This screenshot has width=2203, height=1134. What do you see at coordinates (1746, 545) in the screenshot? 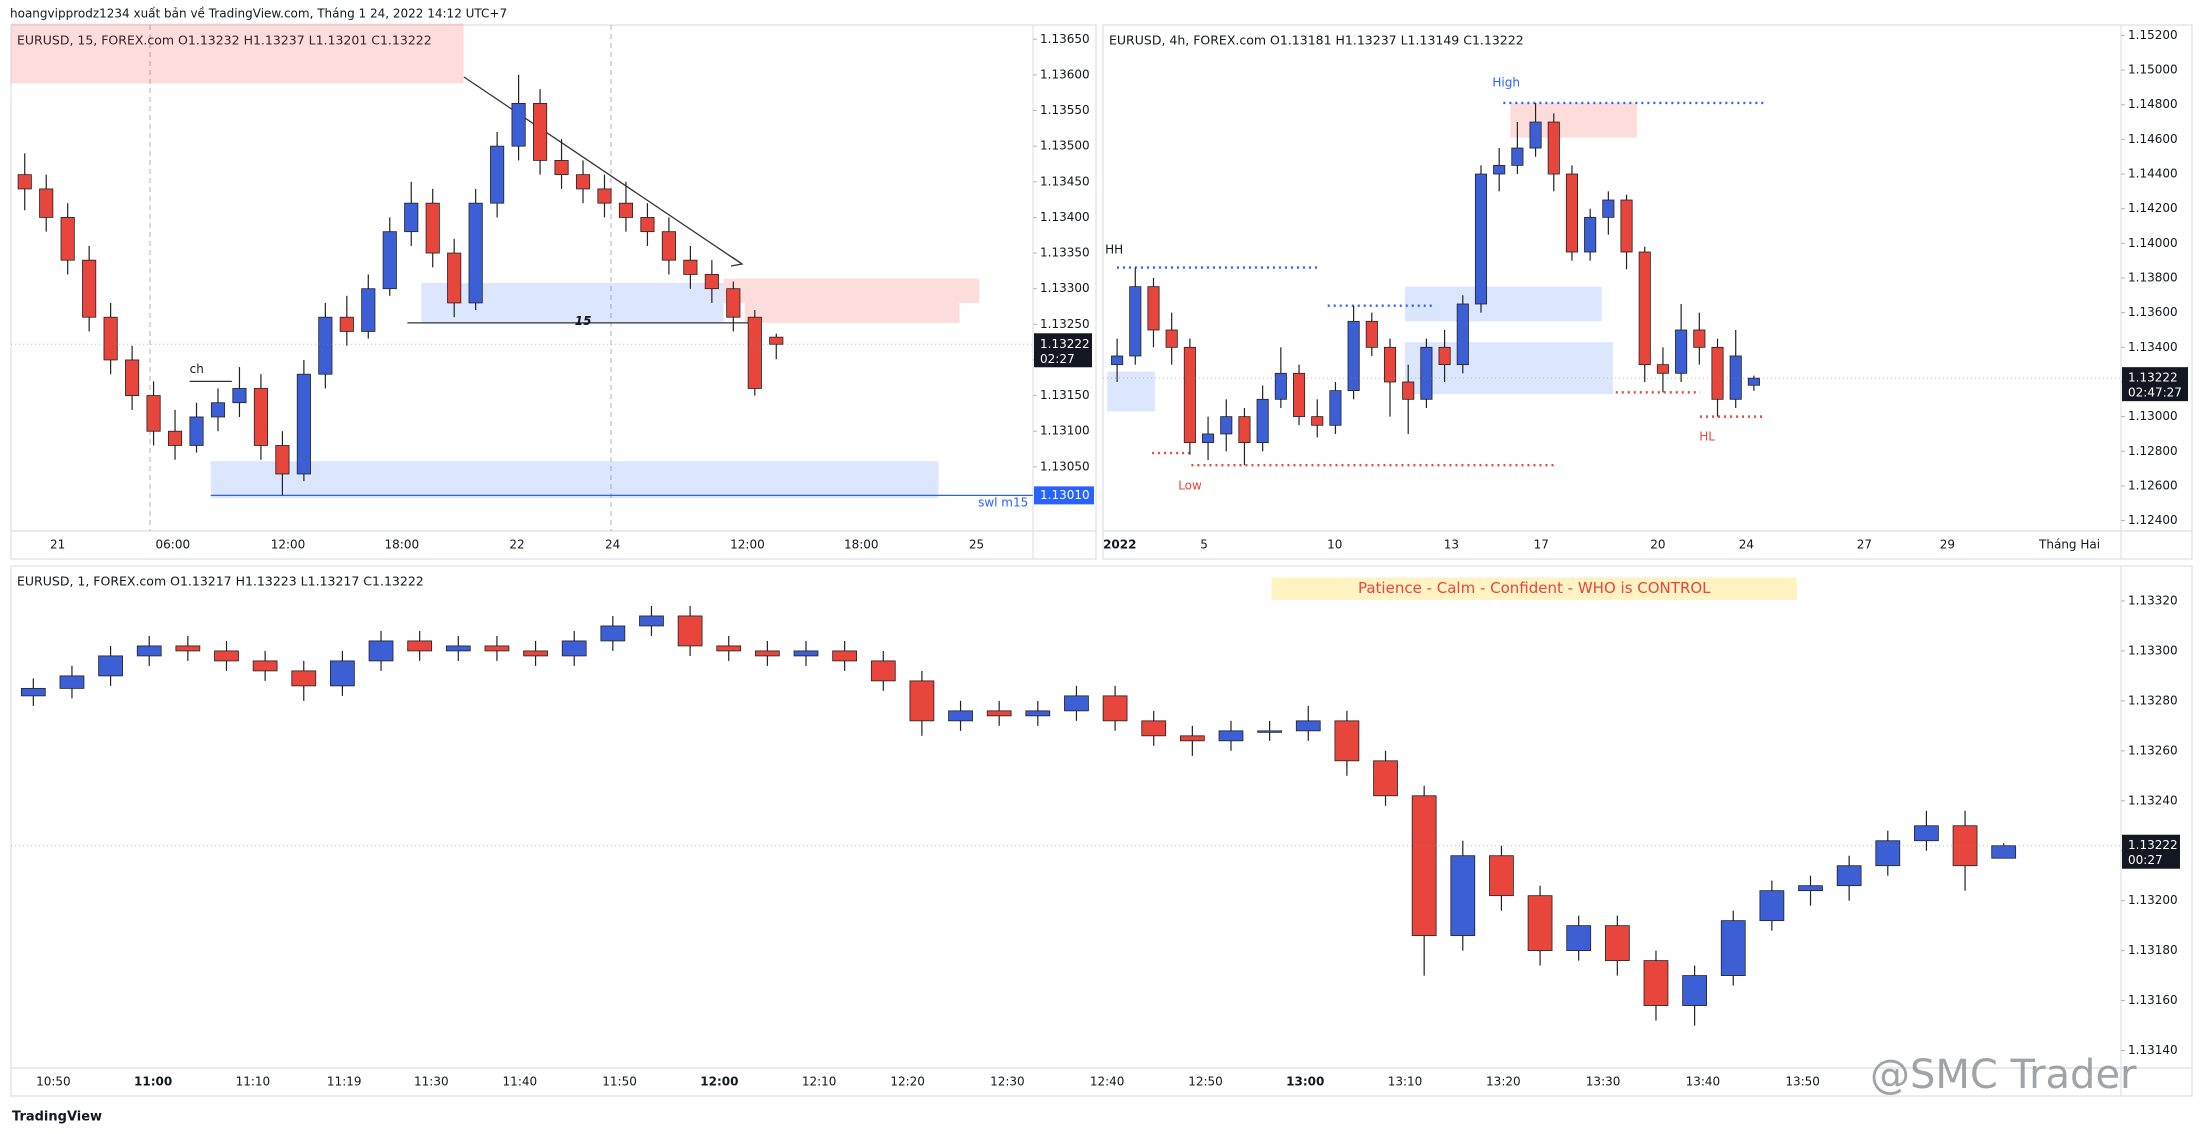
I see `x-tick-label: 24` at bounding box center [1746, 545].